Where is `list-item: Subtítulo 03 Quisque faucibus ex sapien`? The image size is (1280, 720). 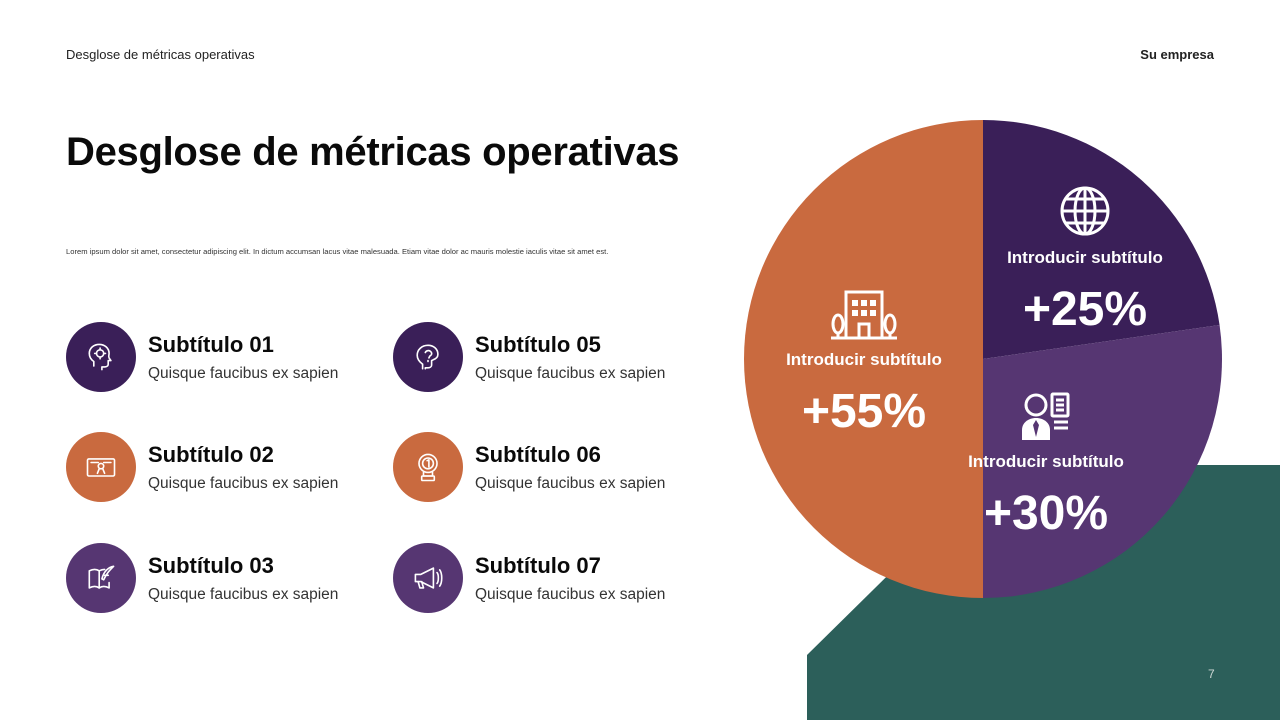
list-item: Subtítulo 03 Quisque faucibus ex sapien is located at coordinates (216, 578).